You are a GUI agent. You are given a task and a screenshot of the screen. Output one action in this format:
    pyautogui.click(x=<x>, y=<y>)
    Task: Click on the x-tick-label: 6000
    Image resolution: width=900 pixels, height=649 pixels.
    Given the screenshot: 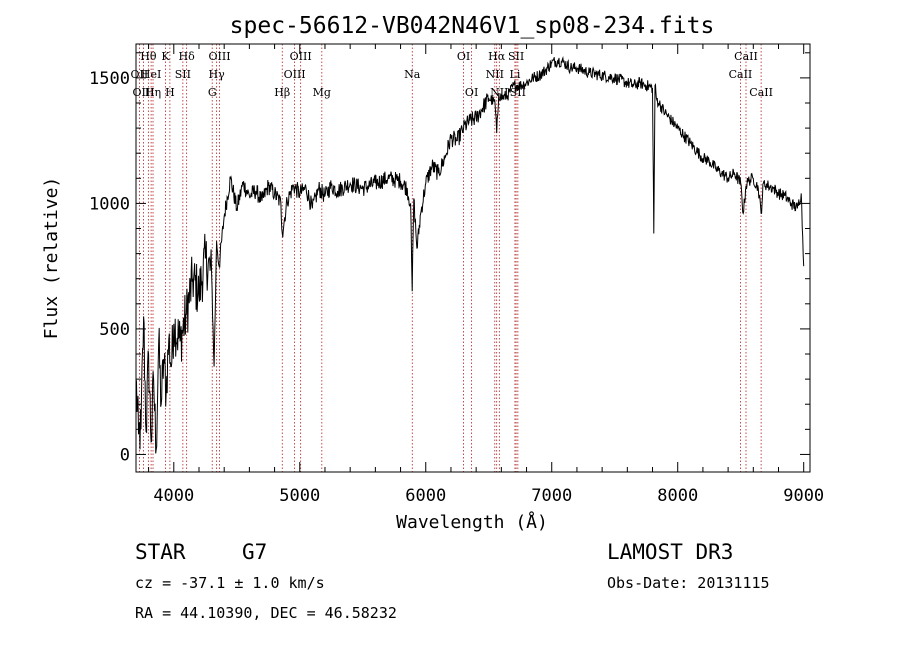 What is the action you would take?
    pyautogui.click(x=425, y=496)
    